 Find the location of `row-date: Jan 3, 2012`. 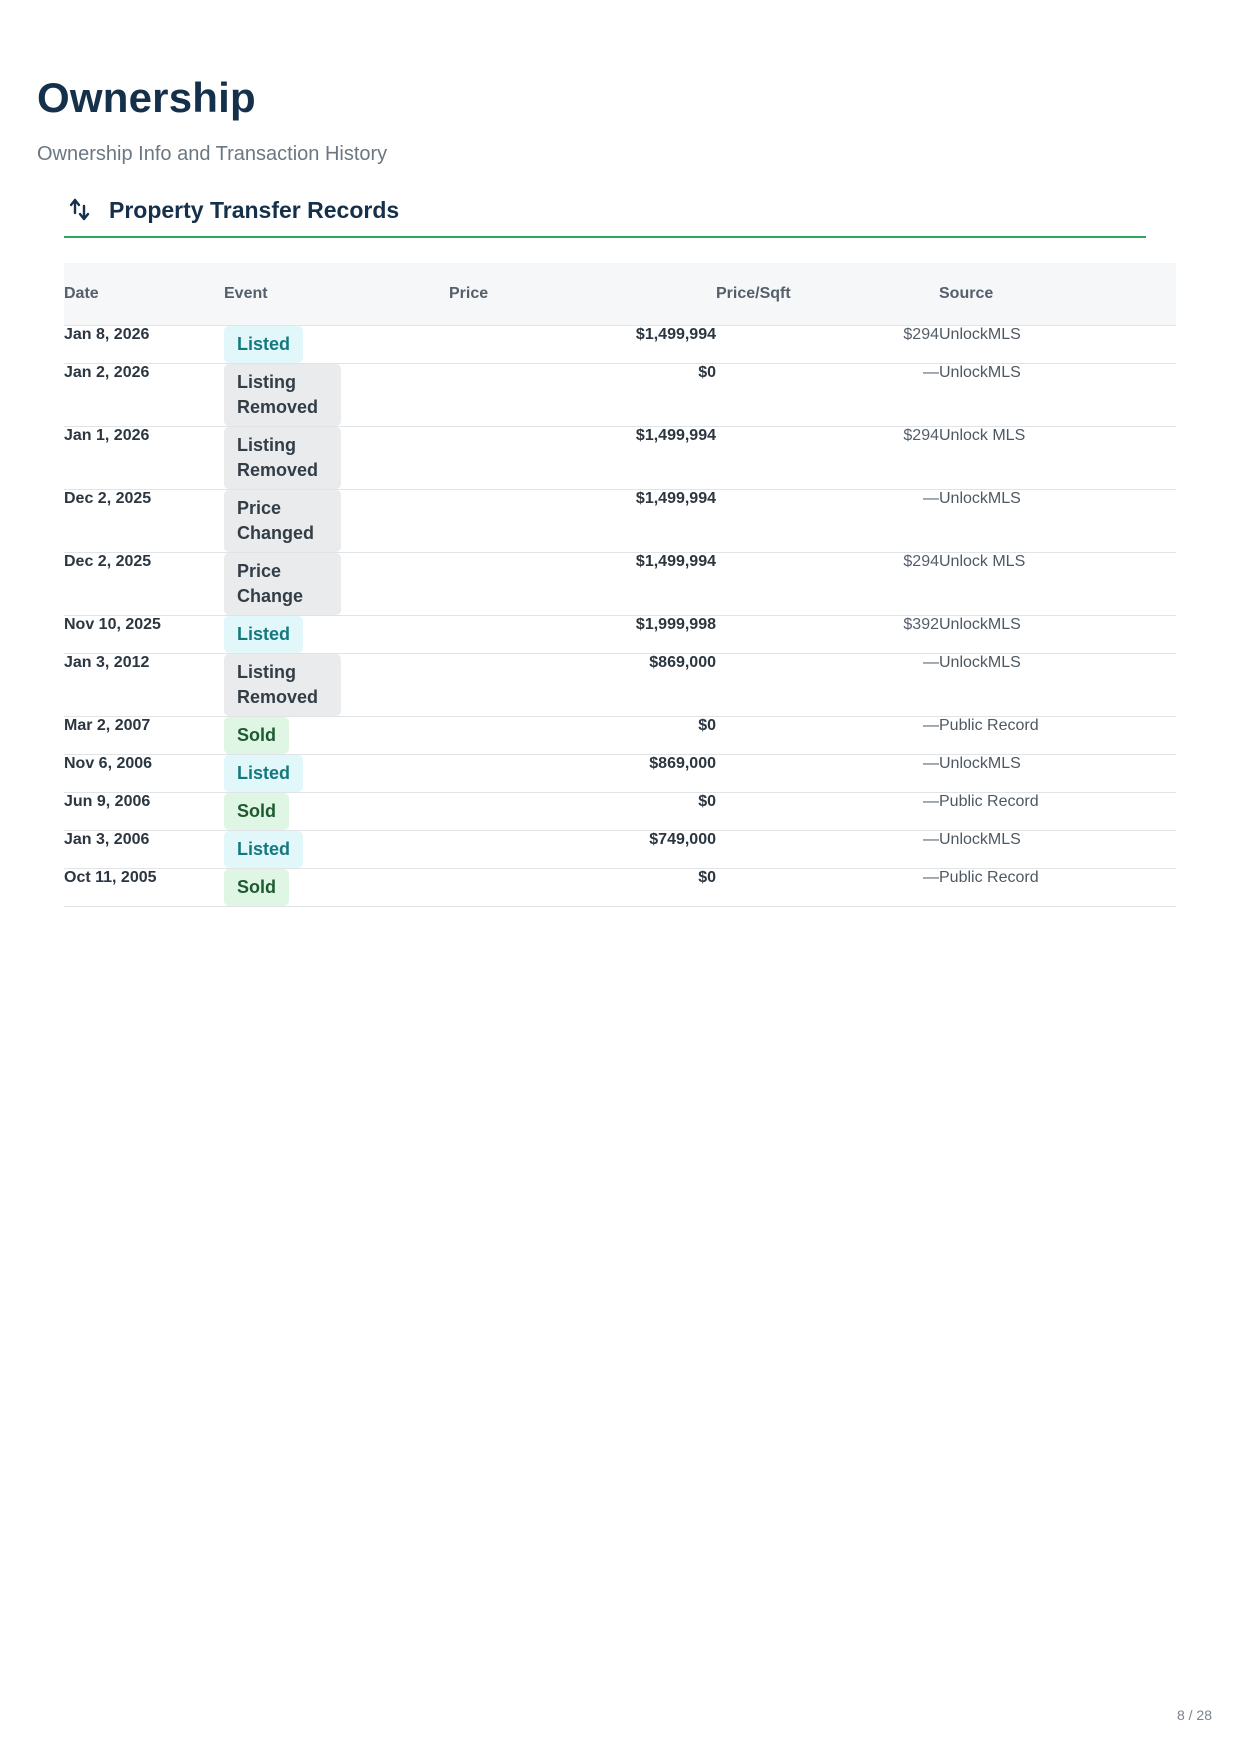

row-date: Jan 3, 2012 is located at coordinates (107, 662).